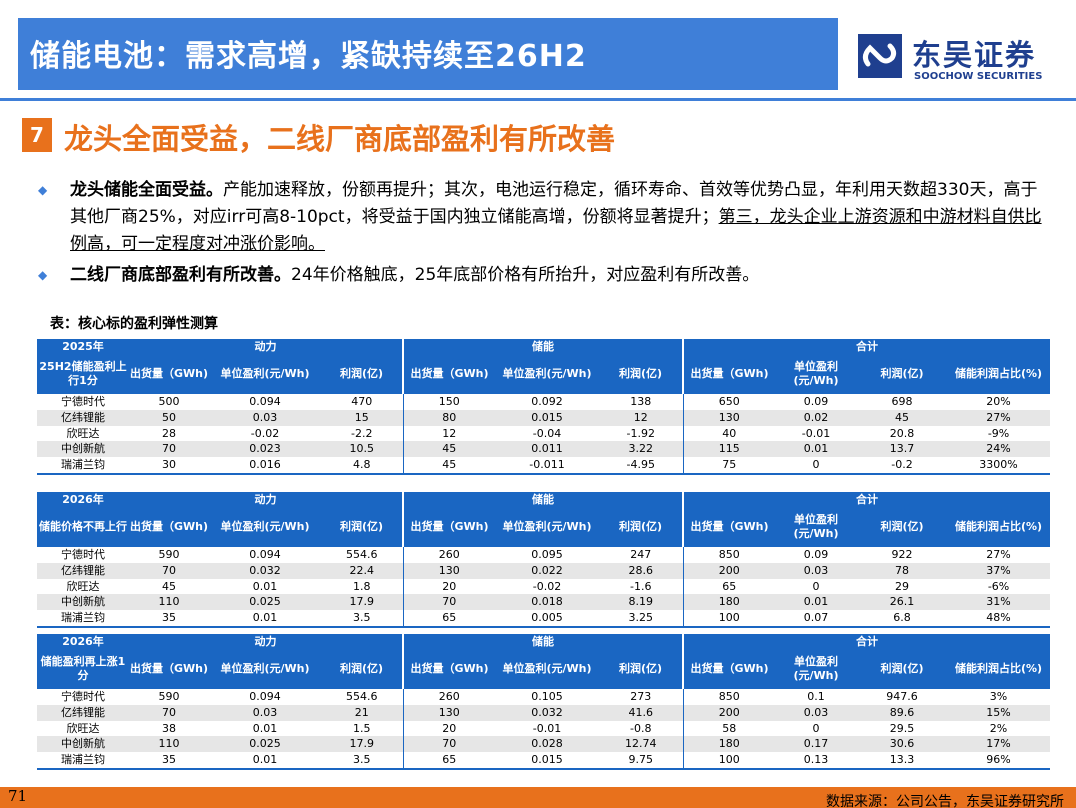 Image resolution: width=1076 pixels, height=808 pixels. Describe the element at coordinates (169, 602) in the screenshot. I see `cell-p_ship: 110` at that location.